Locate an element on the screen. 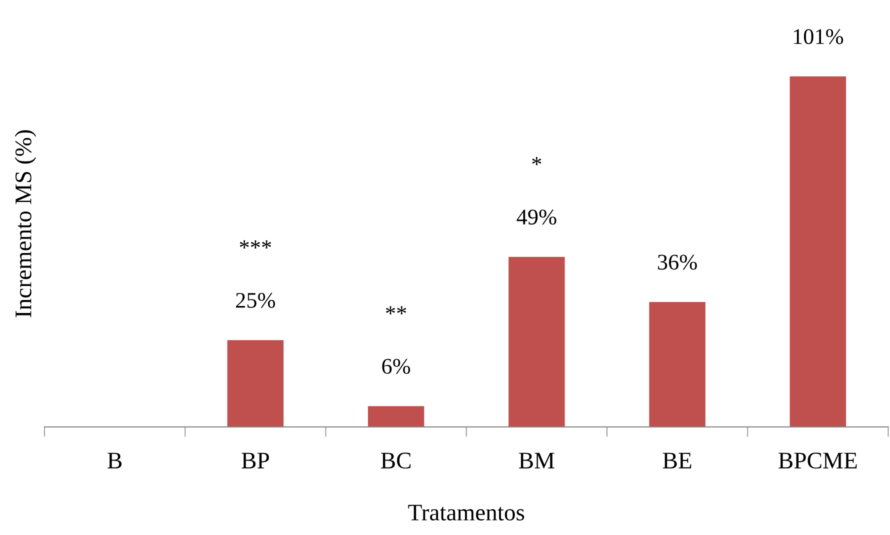  x-axis-title: Tratamentos is located at coordinates (466, 512).